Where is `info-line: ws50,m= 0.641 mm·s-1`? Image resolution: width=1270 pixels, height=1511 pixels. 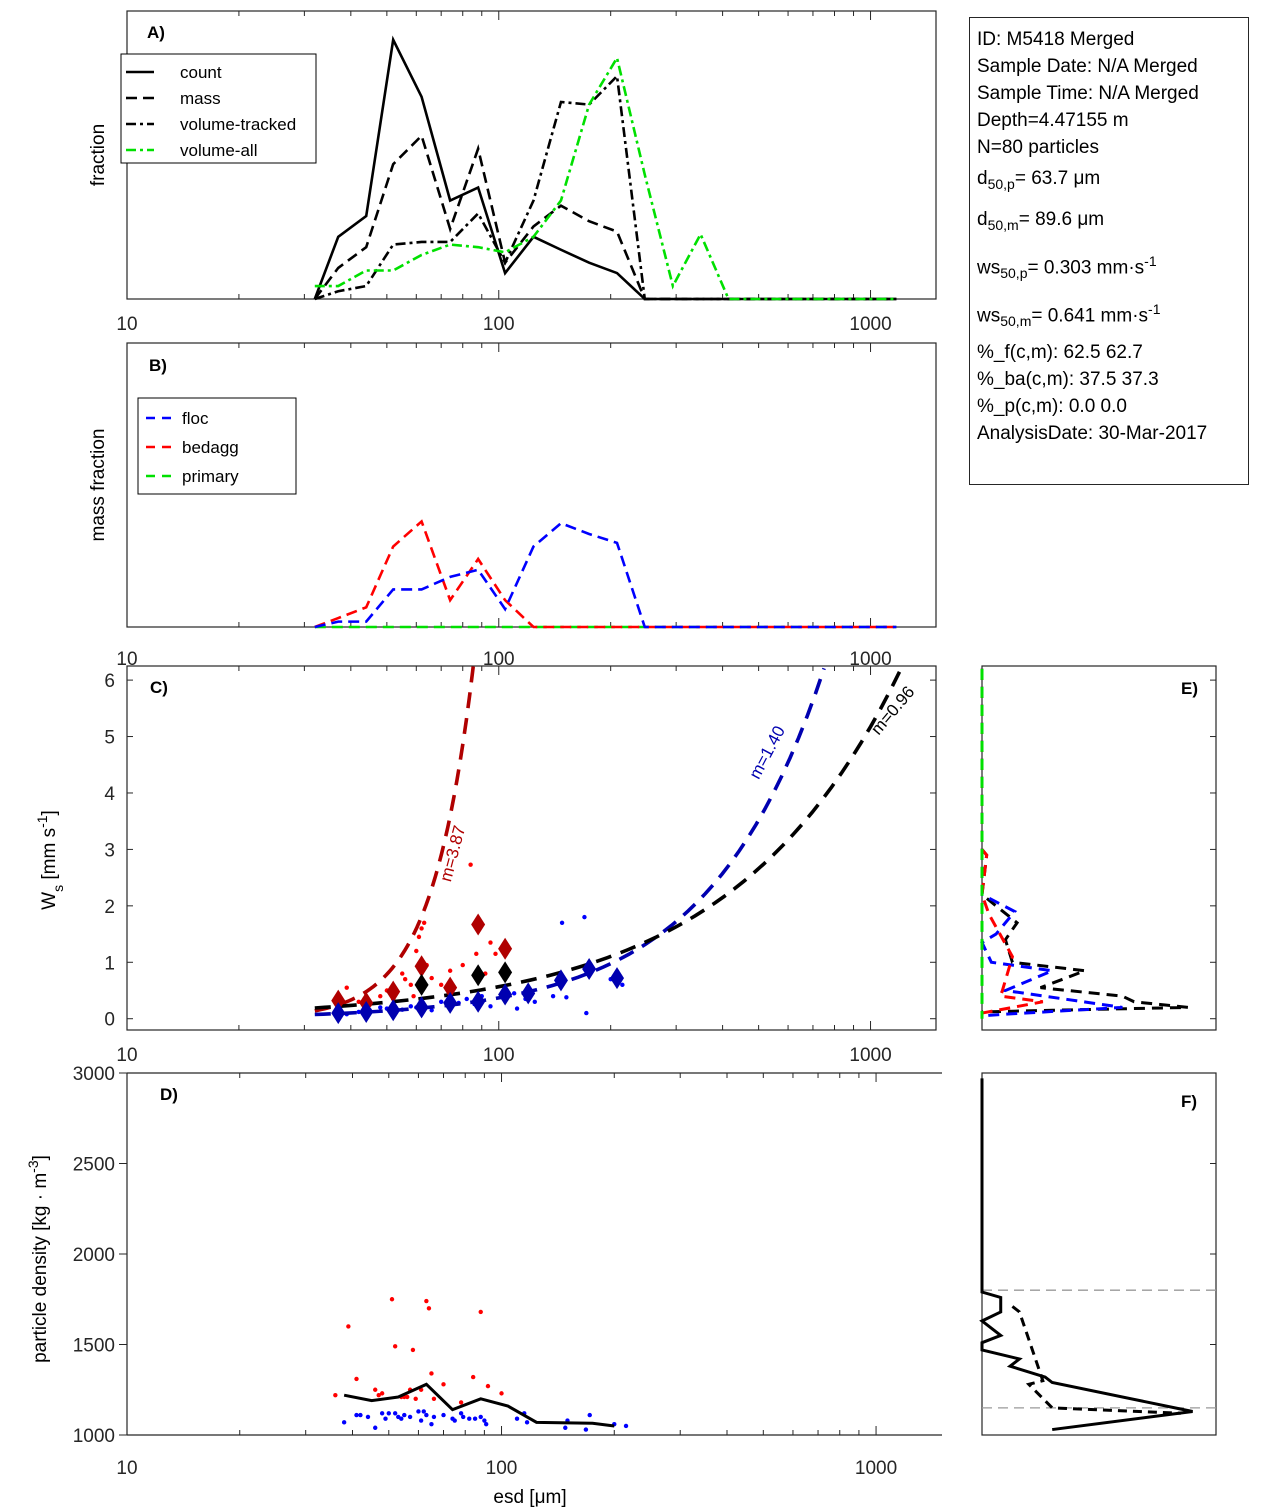
info-line: ws50,m= 0.641 mm·s-1 is located at coordinates (1069, 314).